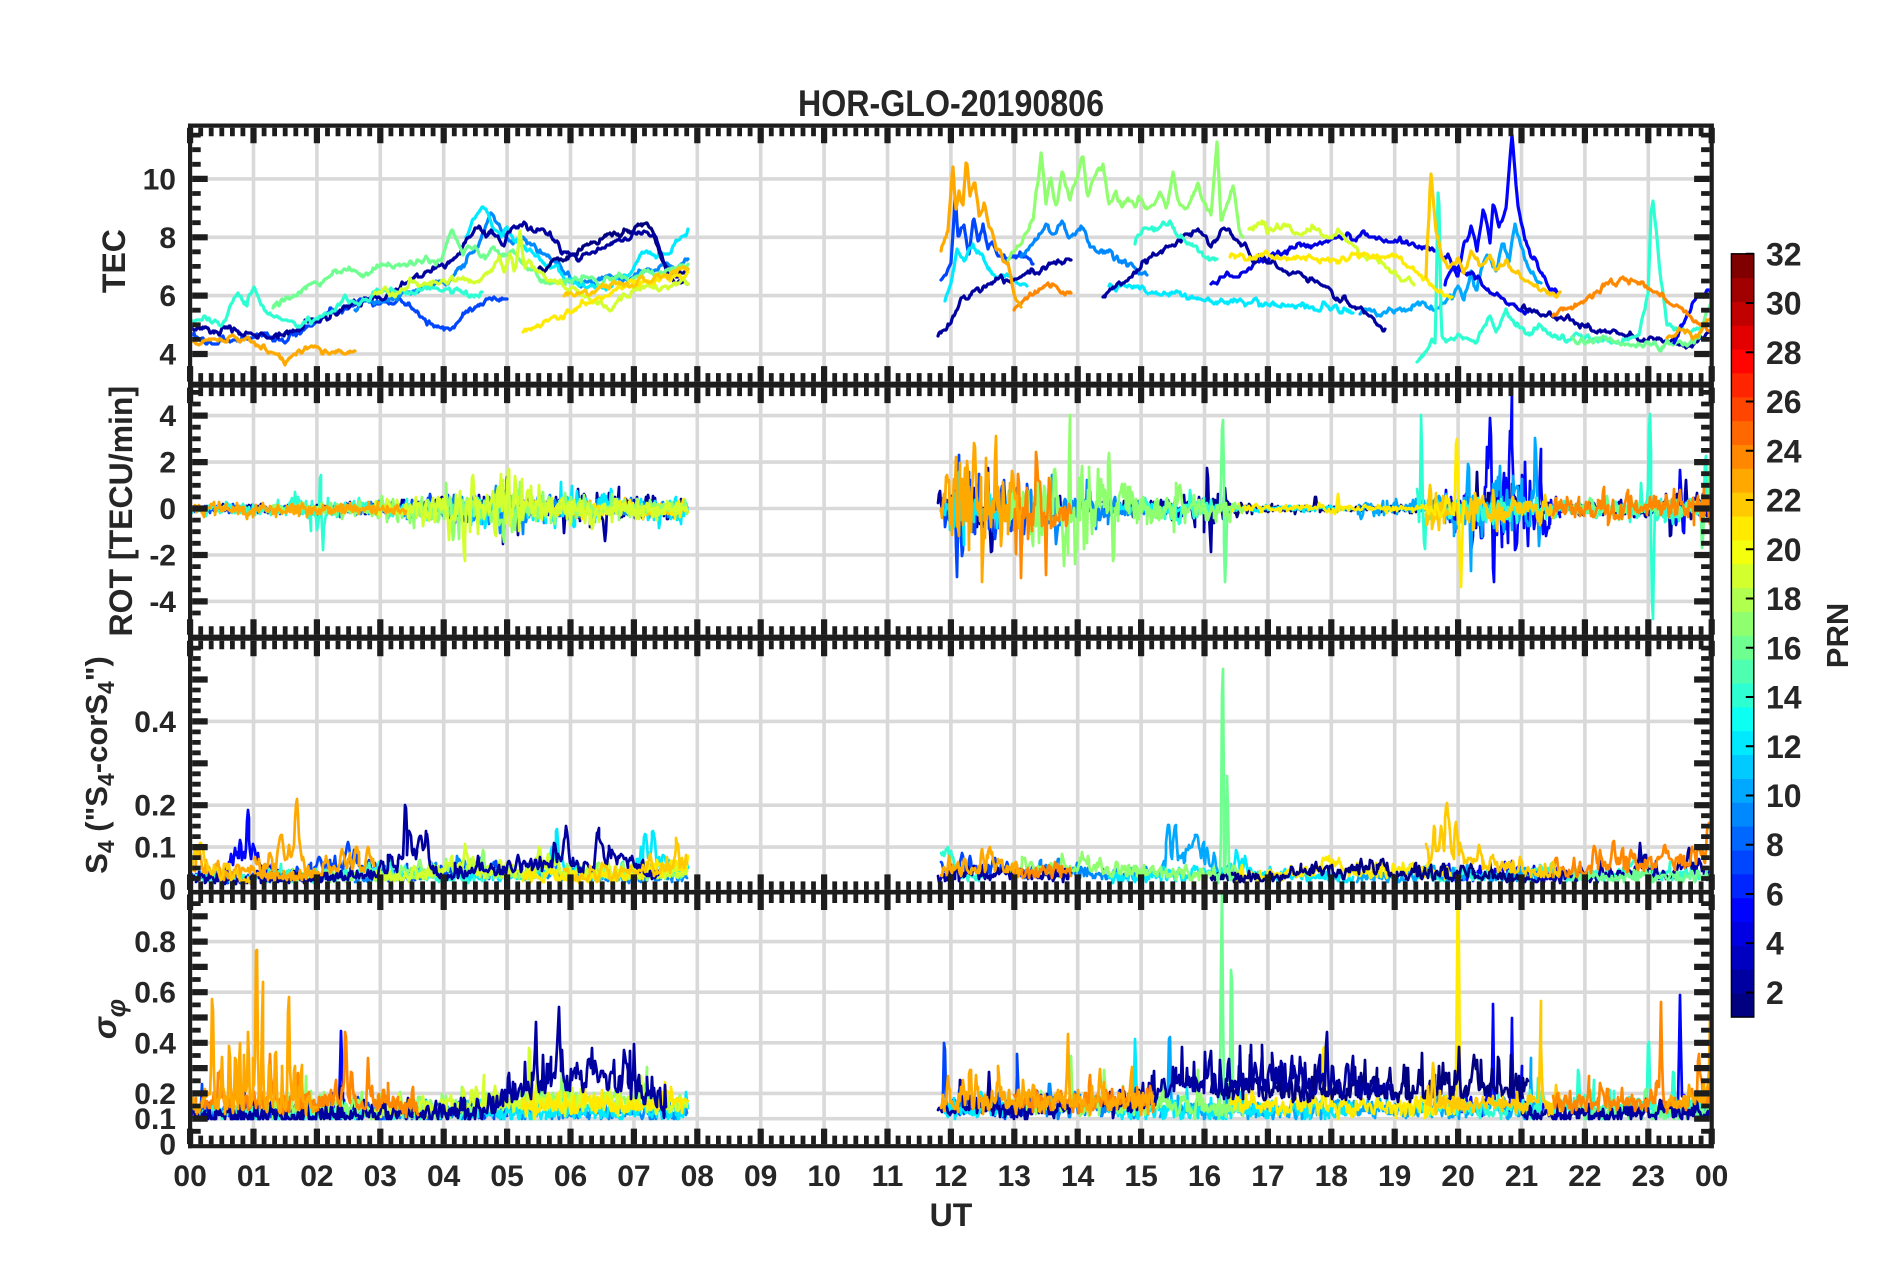 The image size is (1902, 1272). What do you see at coordinates (380, 1176) in the screenshot?
I see `svg-text: 03` at bounding box center [380, 1176].